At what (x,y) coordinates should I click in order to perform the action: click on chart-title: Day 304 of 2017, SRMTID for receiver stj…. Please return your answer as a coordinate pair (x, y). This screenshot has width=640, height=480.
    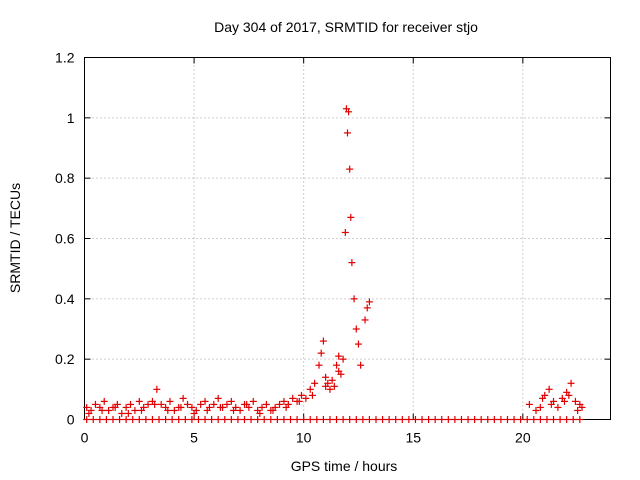
    Looking at the image, I should click on (346, 27).